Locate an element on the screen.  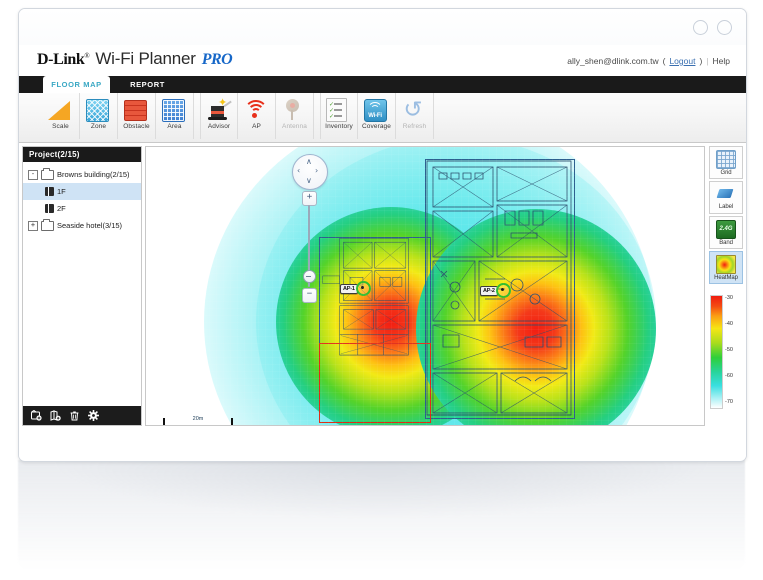
tab-floor-map: FLOOR MAP is located at coordinates (76, 84).